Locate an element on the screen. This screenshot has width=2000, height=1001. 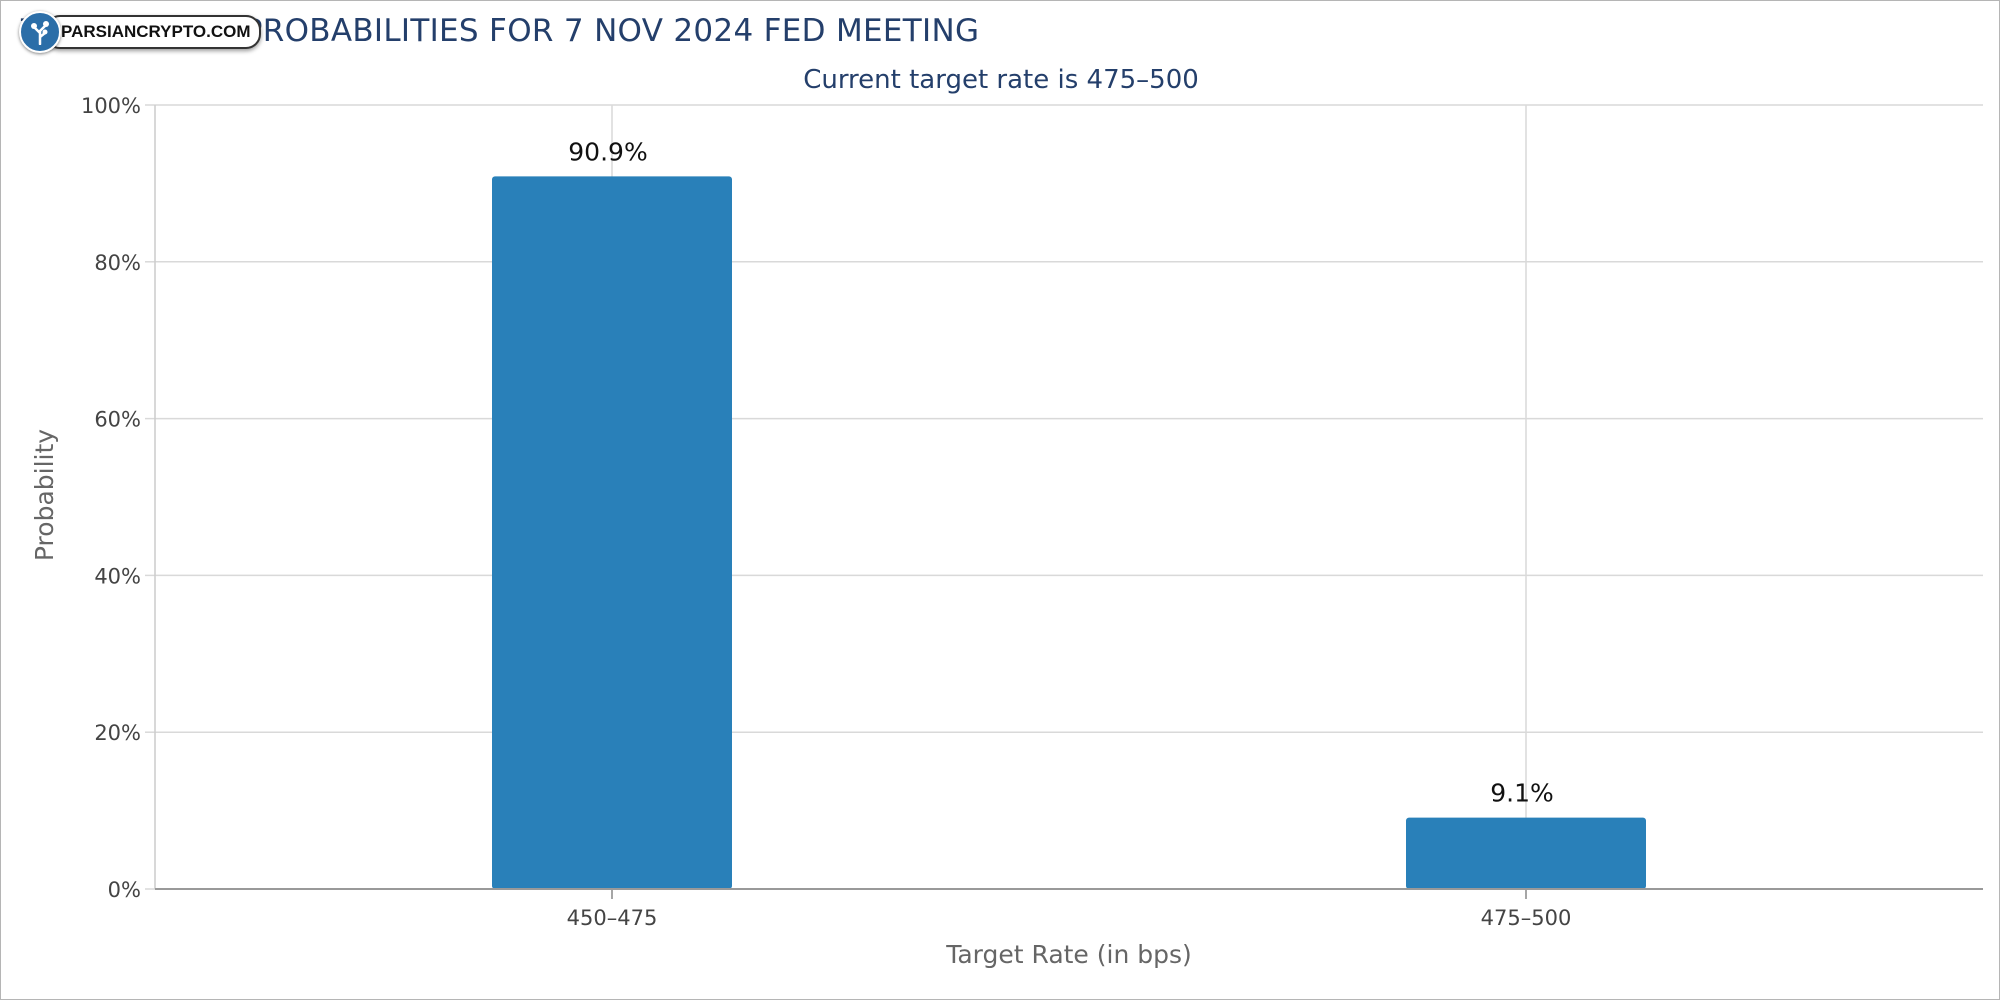
data-label: 90.9% is located at coordinates (607, 151).